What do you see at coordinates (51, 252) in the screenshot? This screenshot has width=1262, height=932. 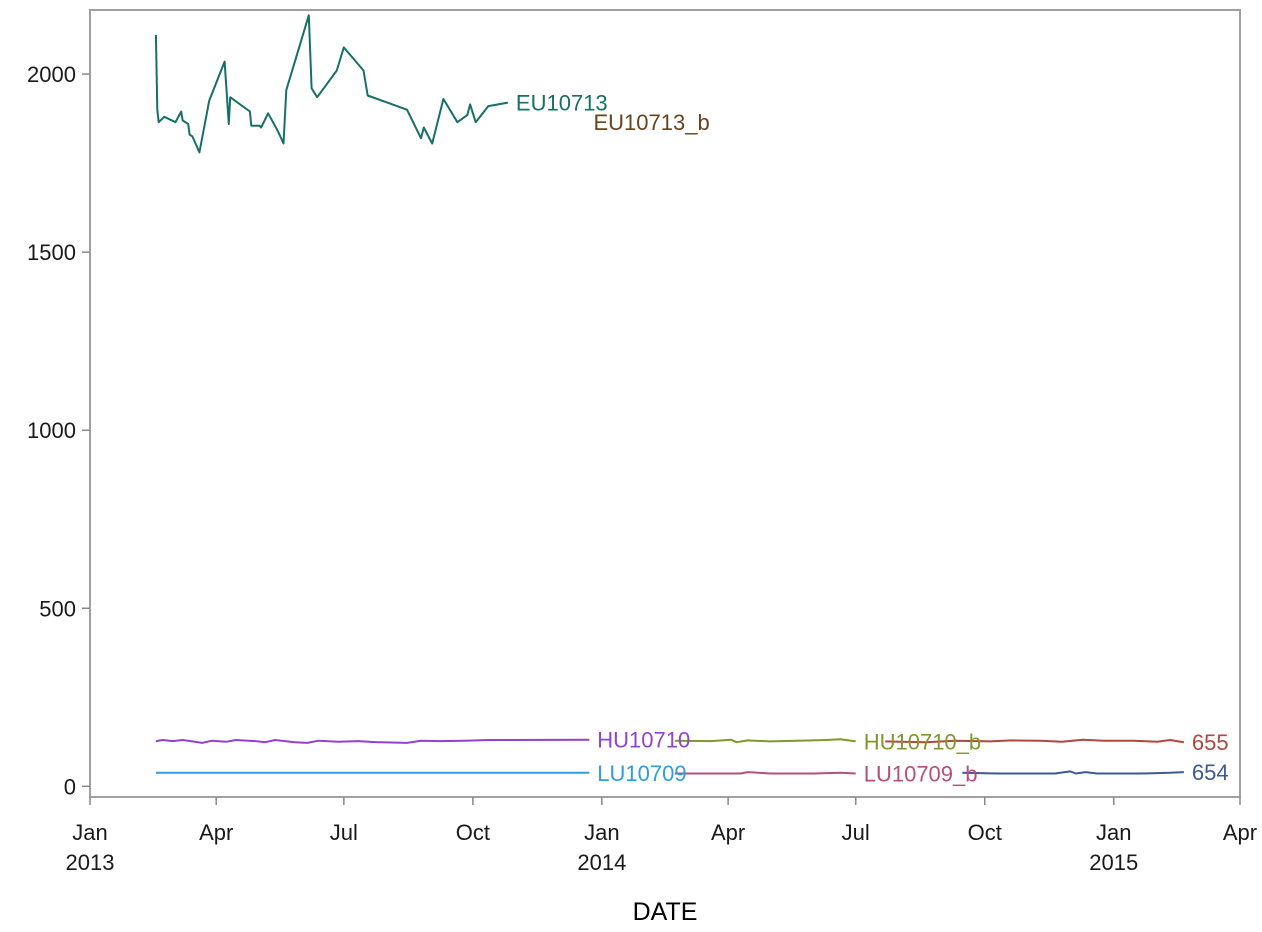 I see `y-tick-label: 1500` at bounding box center [51, 252].